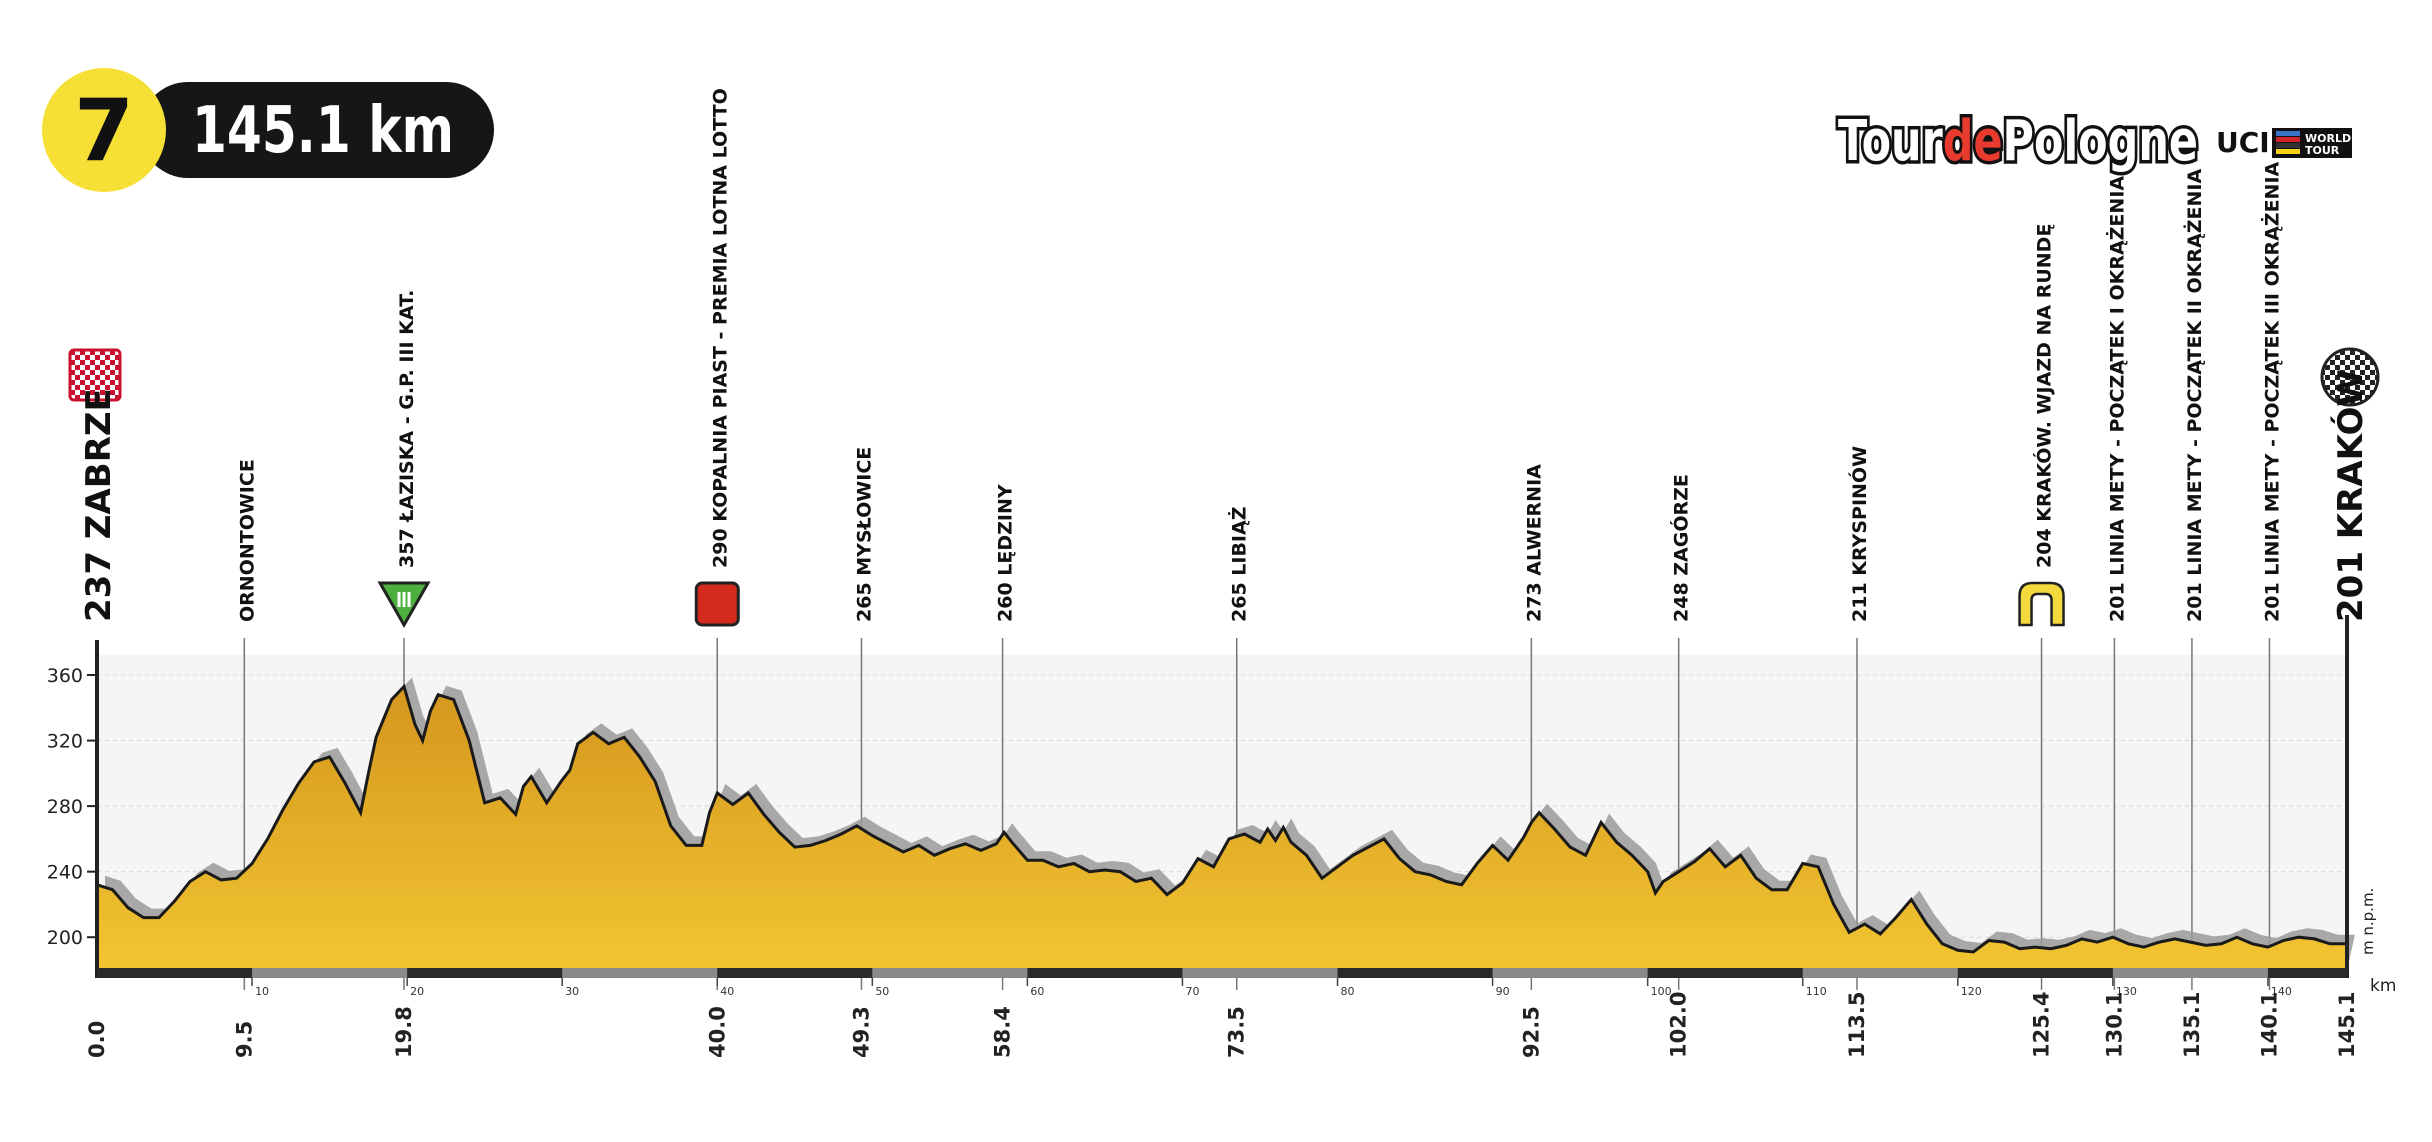  Describe the element at coordinates (2044, 396) in the screenshot. I see `waypoint-label-9: 204 KRAKÓW. WJAZD NA RUNDĘ` at that location.